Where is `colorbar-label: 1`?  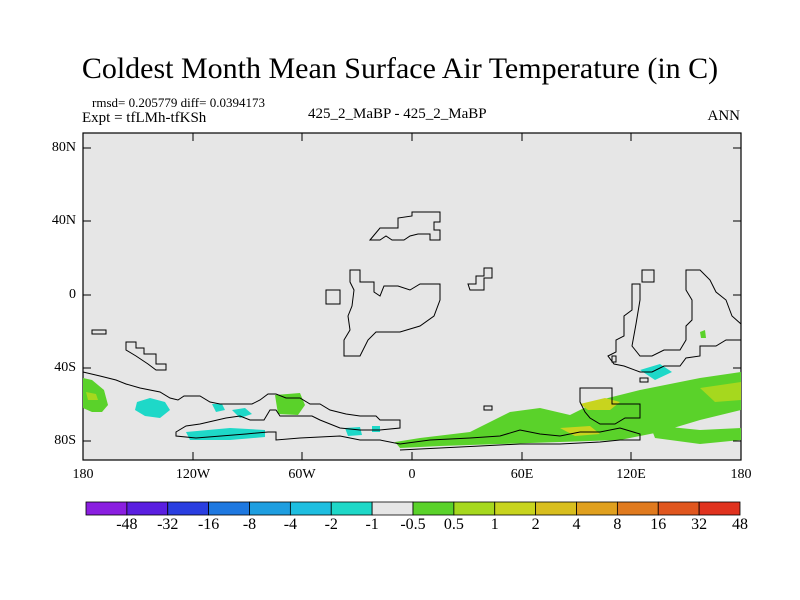
colorbar-label: 1 is located at coordinates (494, 524).